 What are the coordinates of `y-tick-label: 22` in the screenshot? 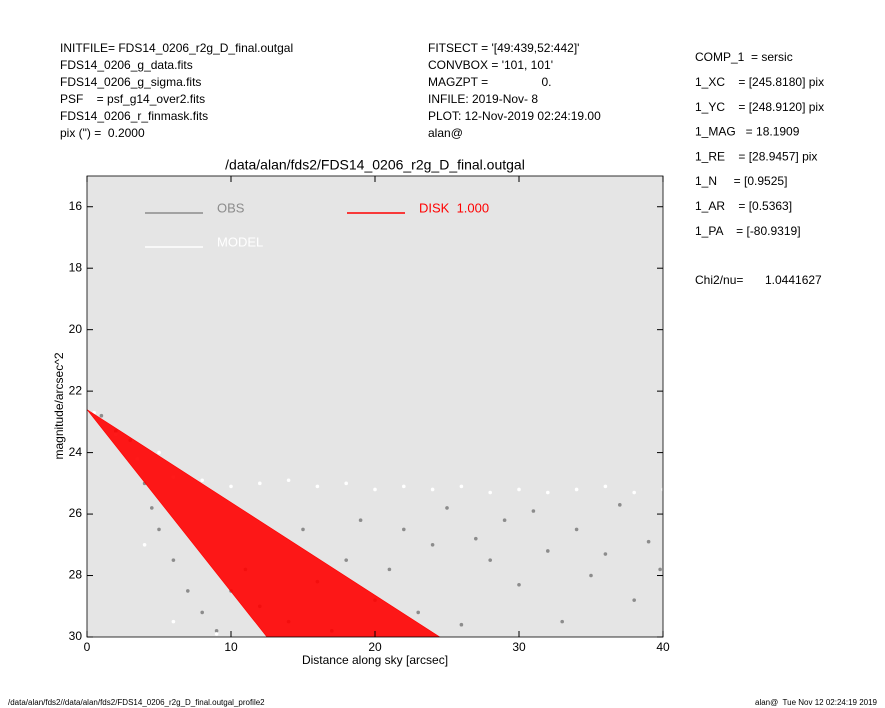 It's located at (76, 390).